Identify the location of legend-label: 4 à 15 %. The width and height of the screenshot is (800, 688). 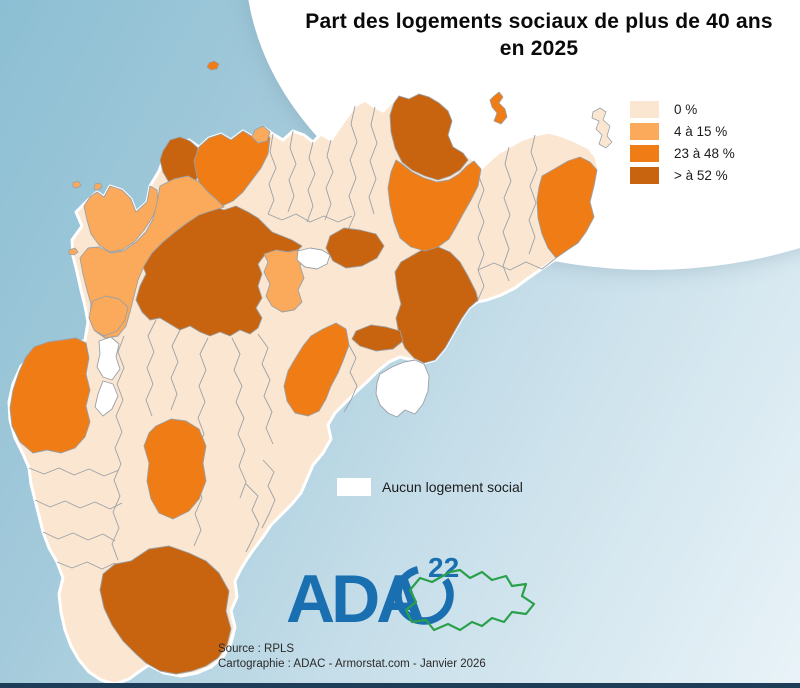
(701, 131).